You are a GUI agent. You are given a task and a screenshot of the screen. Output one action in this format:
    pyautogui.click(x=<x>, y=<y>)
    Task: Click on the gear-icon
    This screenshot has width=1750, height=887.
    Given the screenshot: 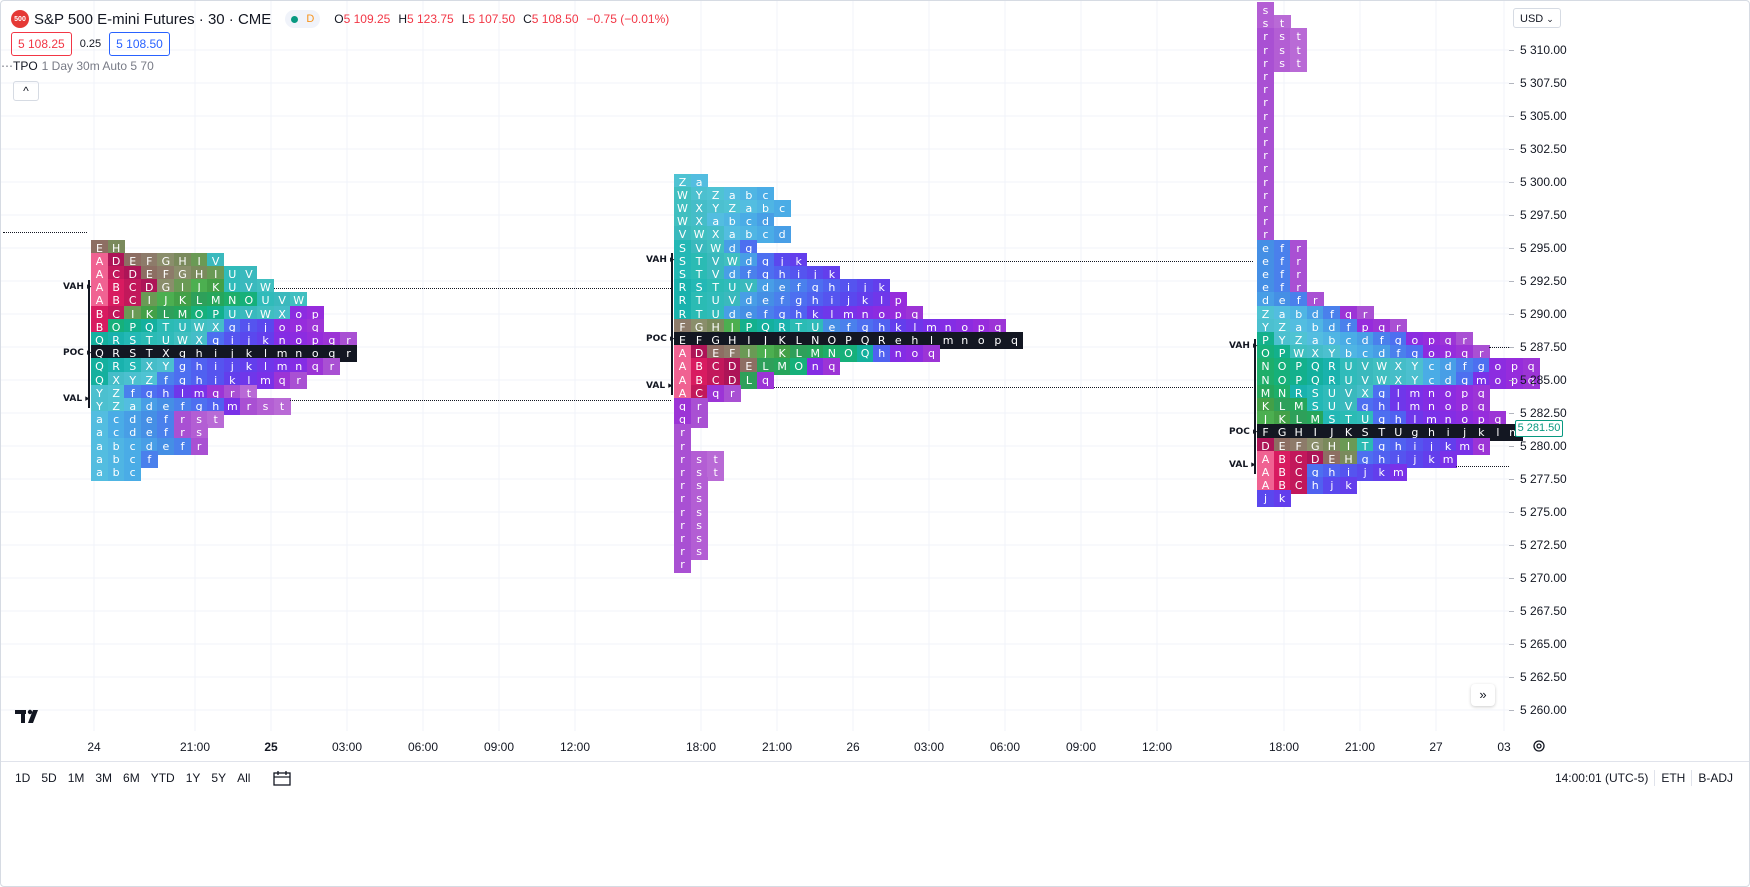 What is the action you would take?
    pyautogui.click(x=1539, y=746)
    